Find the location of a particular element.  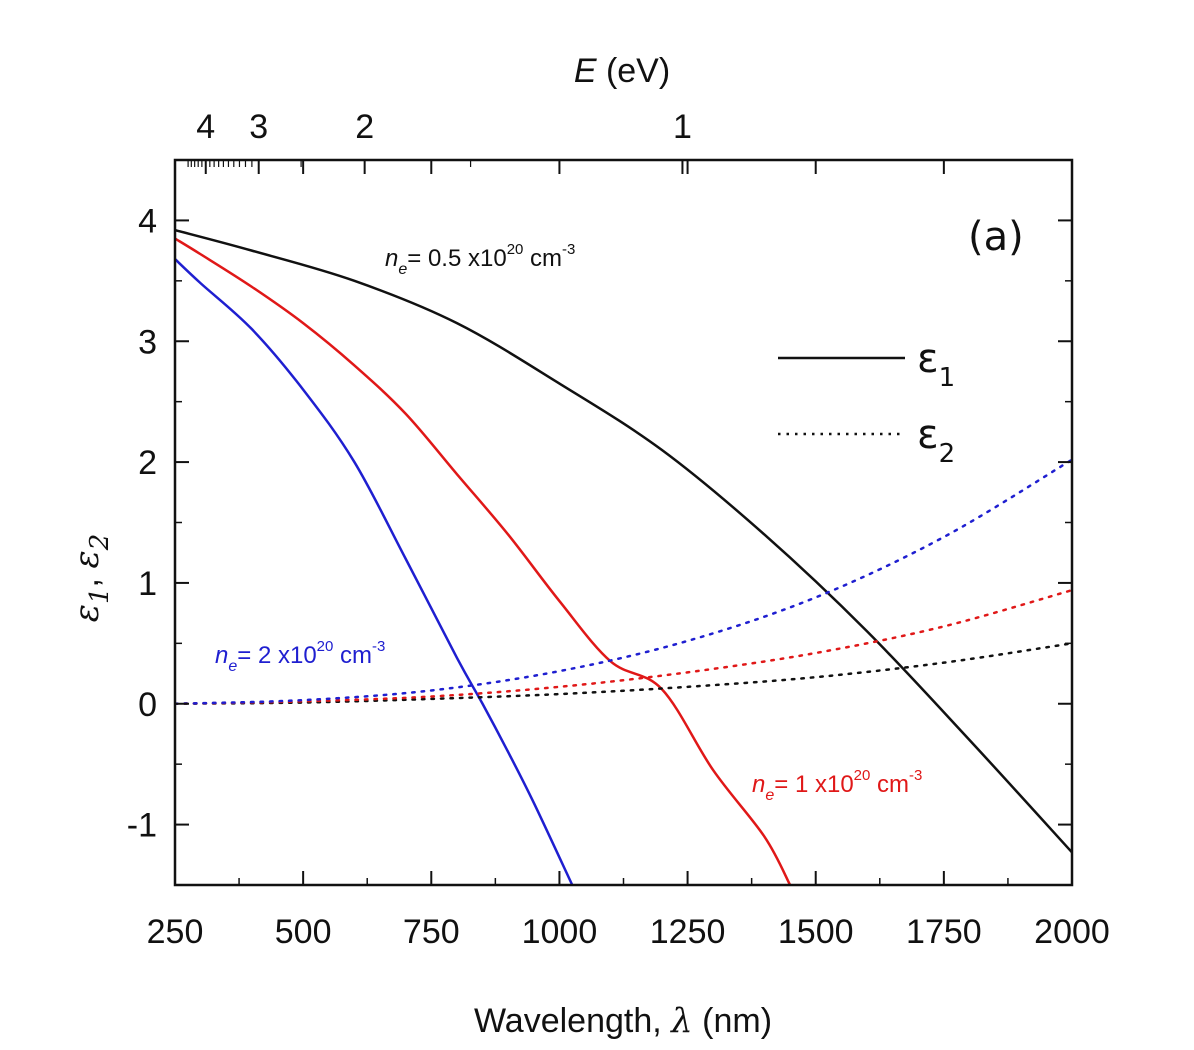

x-tick-label: 500 is located at coordinates (303, 932).